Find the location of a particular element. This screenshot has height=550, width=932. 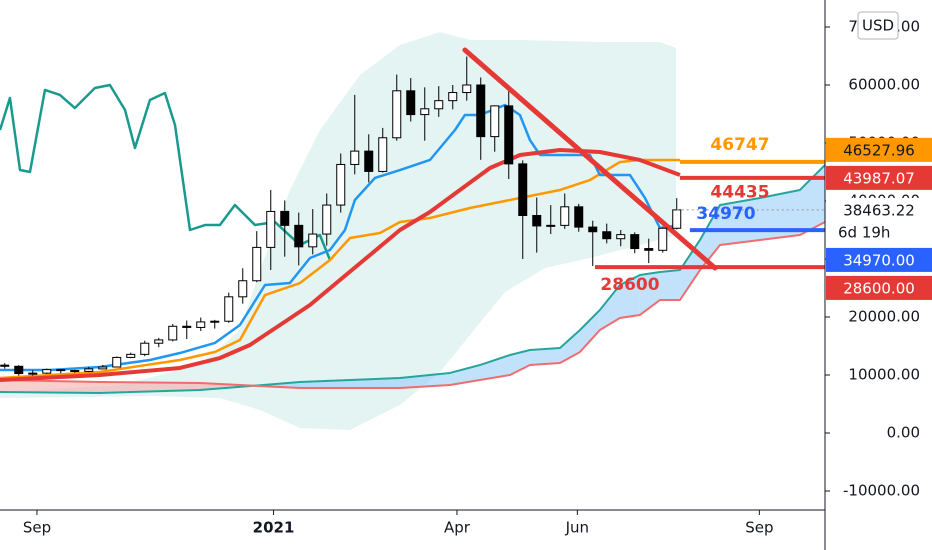

annotation-label: 34970 is located at coordinates (725, 214).